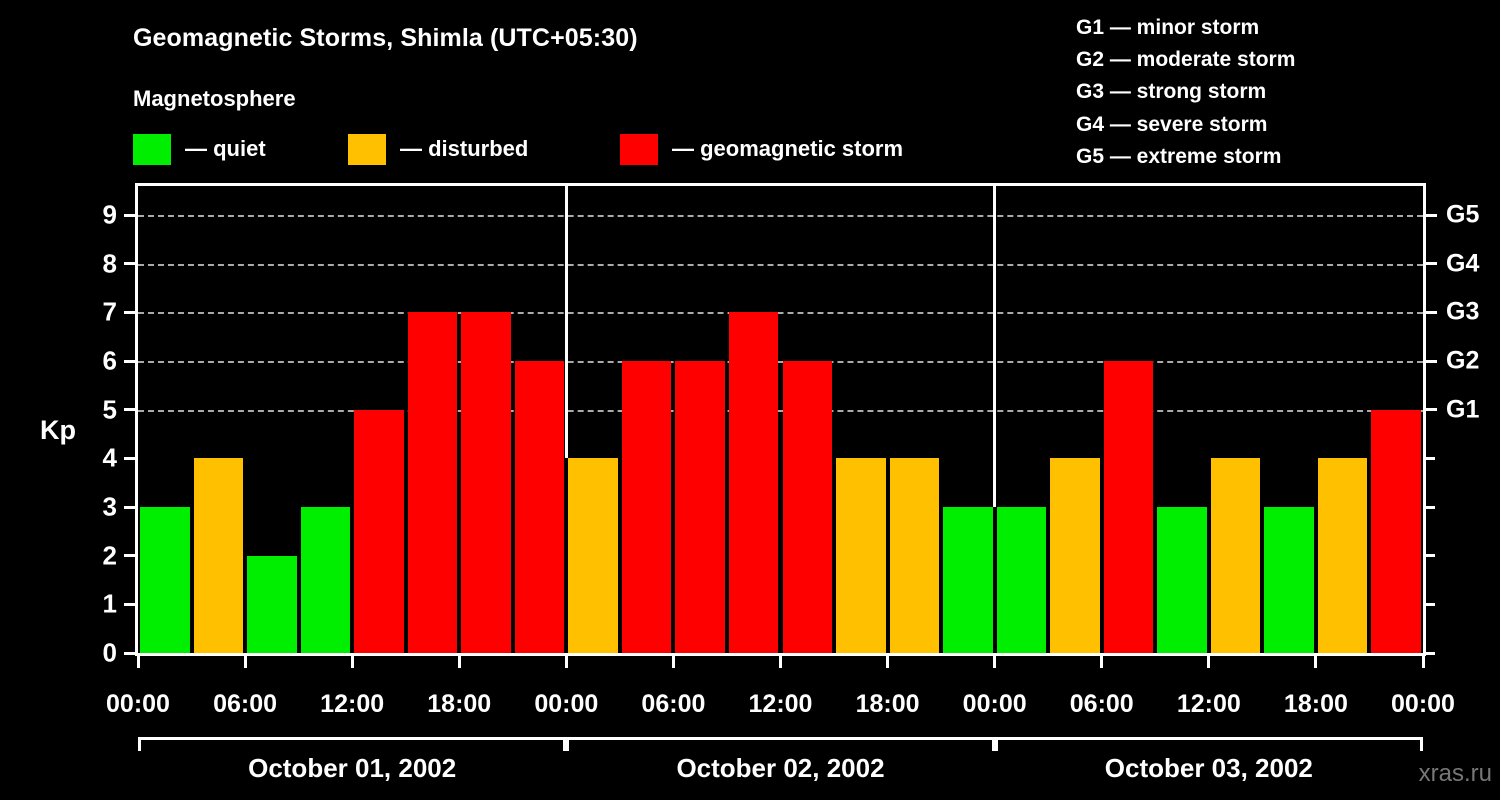  Describe the element at coordinates (109, 360) in the screenshot. I see `y-axis-tick-label: 6` at that location.